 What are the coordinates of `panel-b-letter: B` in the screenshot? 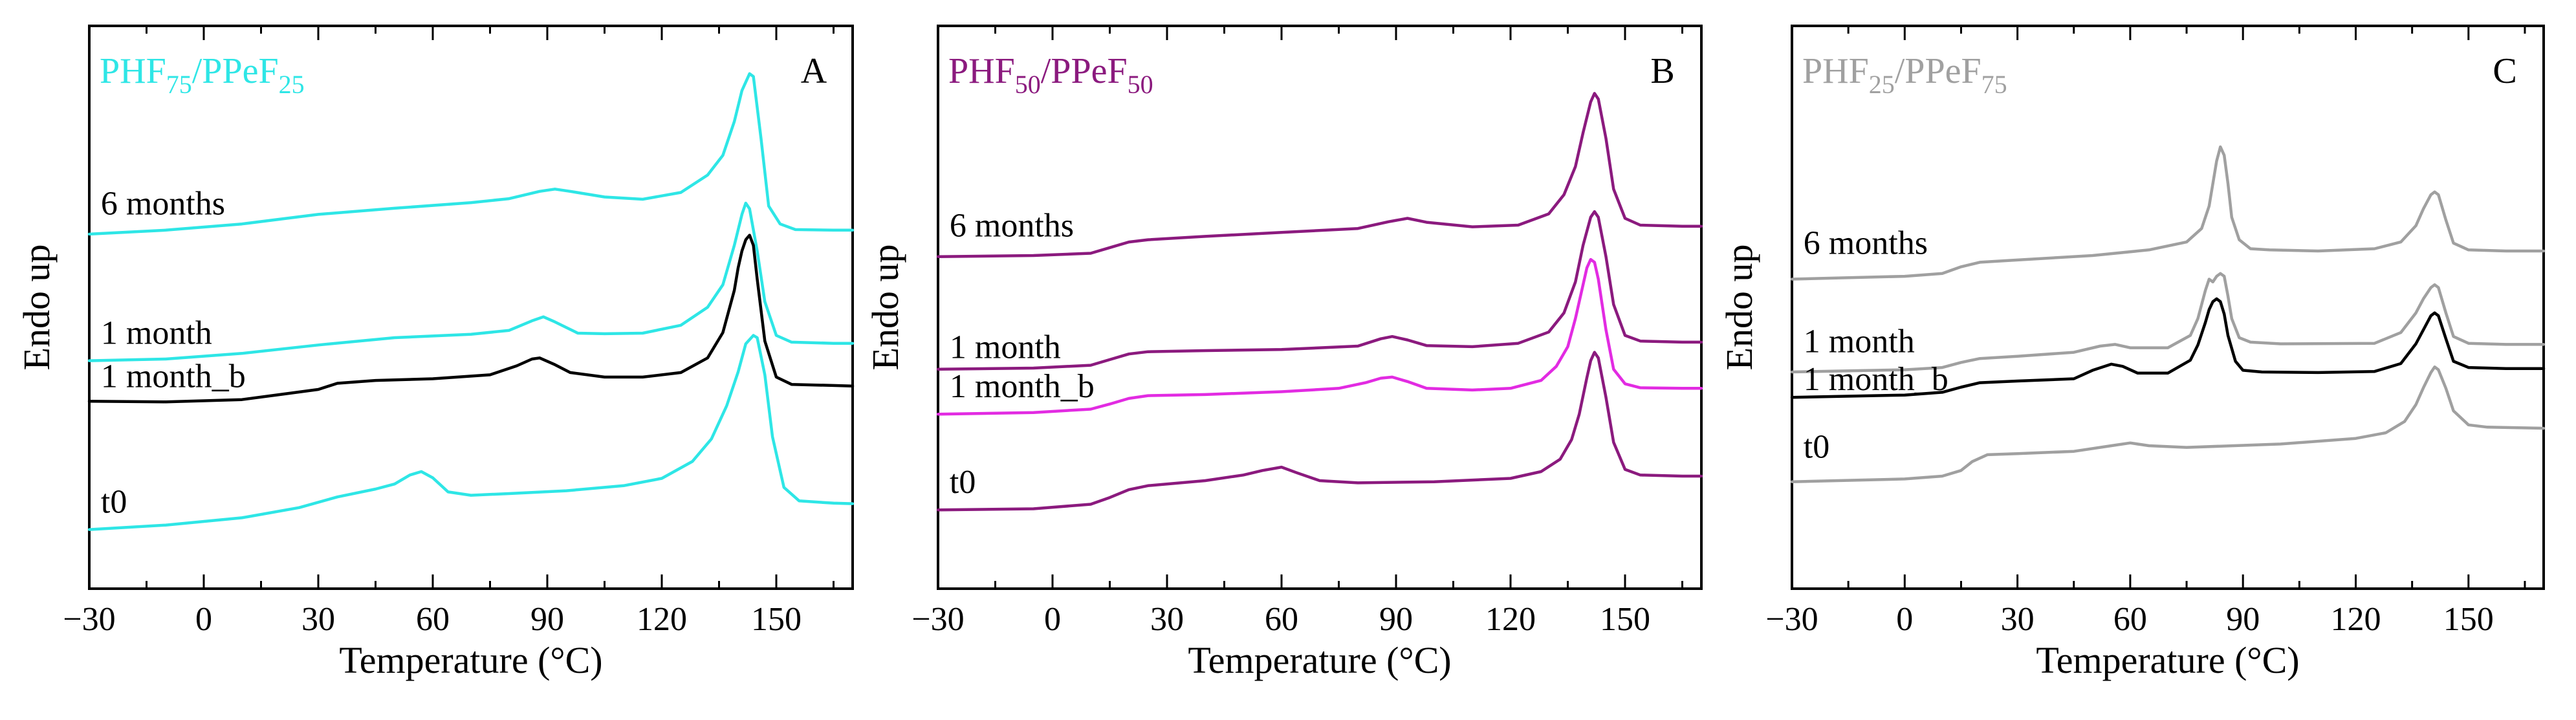 It's located at (1662, 71).